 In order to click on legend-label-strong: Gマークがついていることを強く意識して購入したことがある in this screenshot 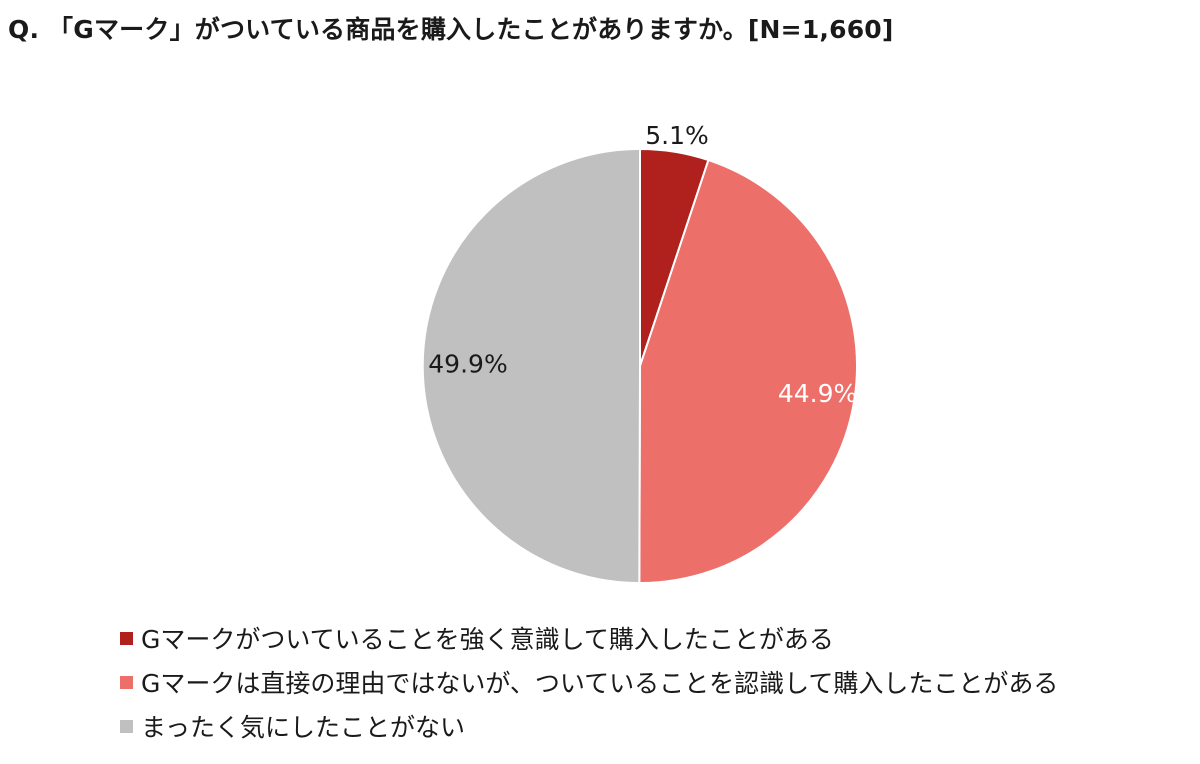, I will do `click(487, 639)`.